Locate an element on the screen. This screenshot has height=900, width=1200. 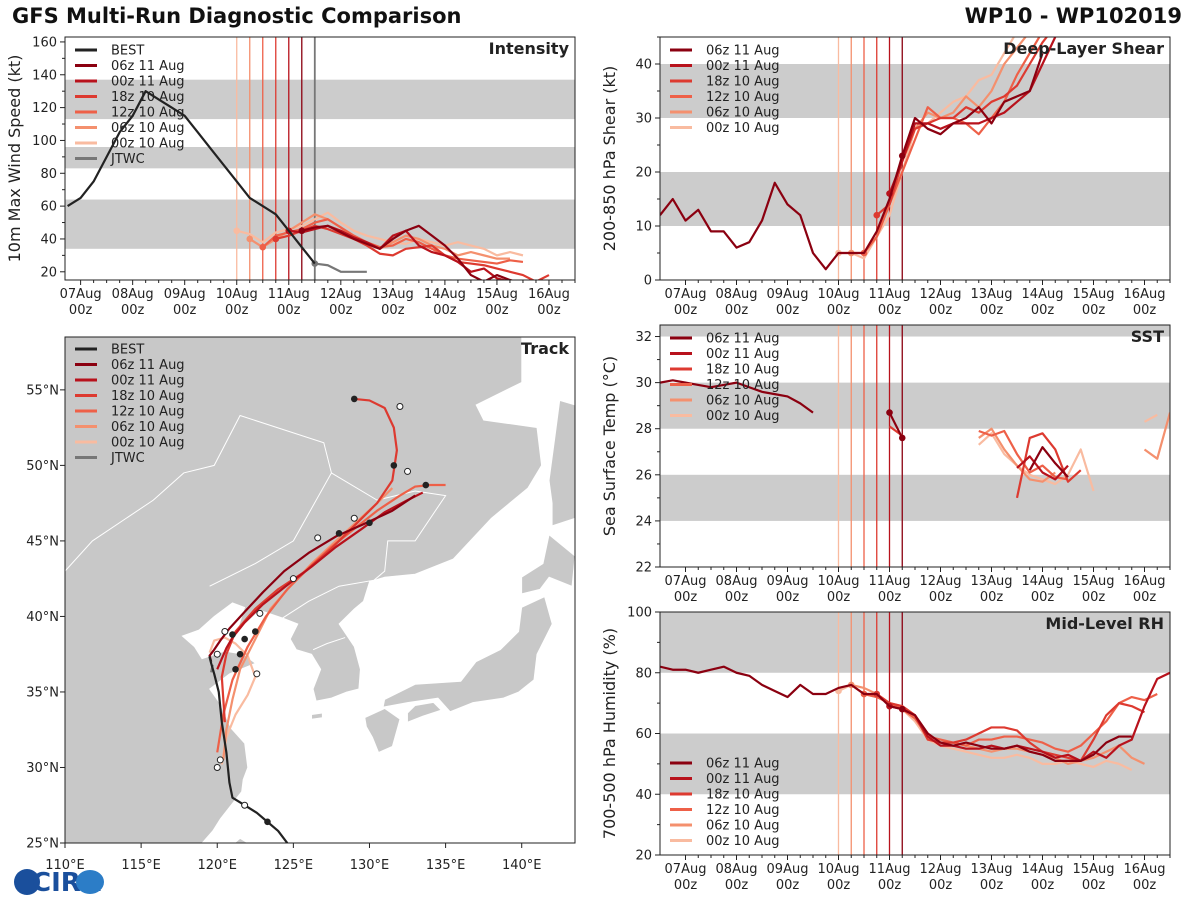
rh-xtick-label: 16Aug is located at coordinates (1145, 869).